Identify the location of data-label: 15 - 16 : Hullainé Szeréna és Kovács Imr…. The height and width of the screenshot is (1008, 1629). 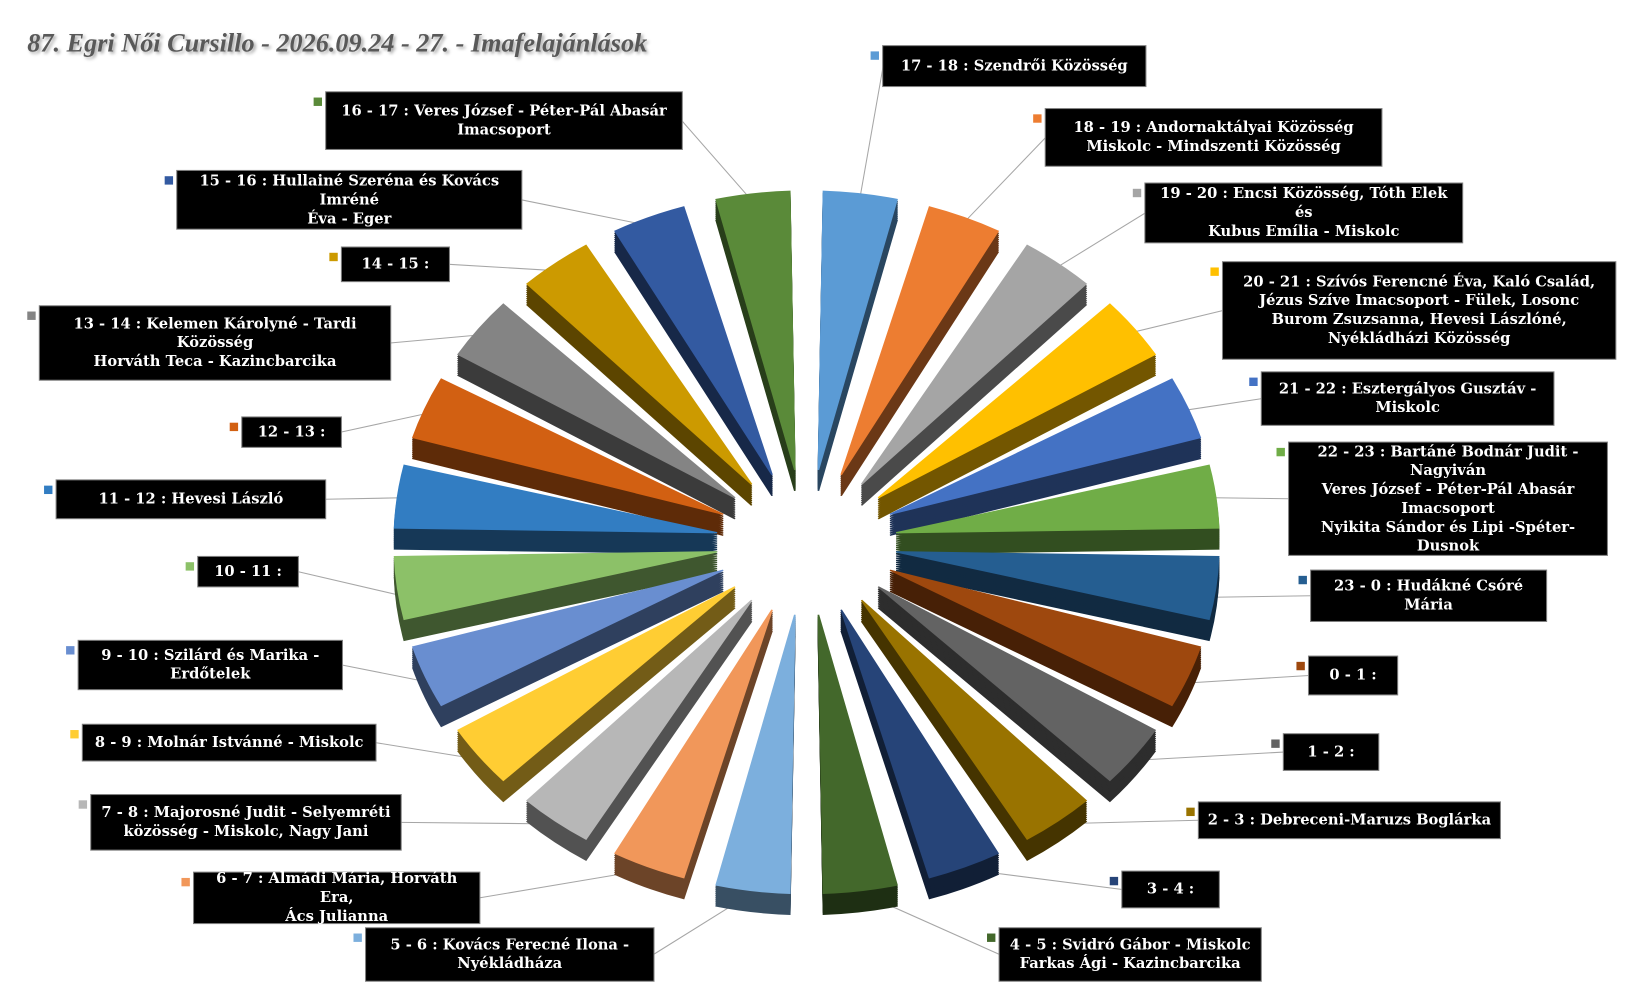
(349, 199).